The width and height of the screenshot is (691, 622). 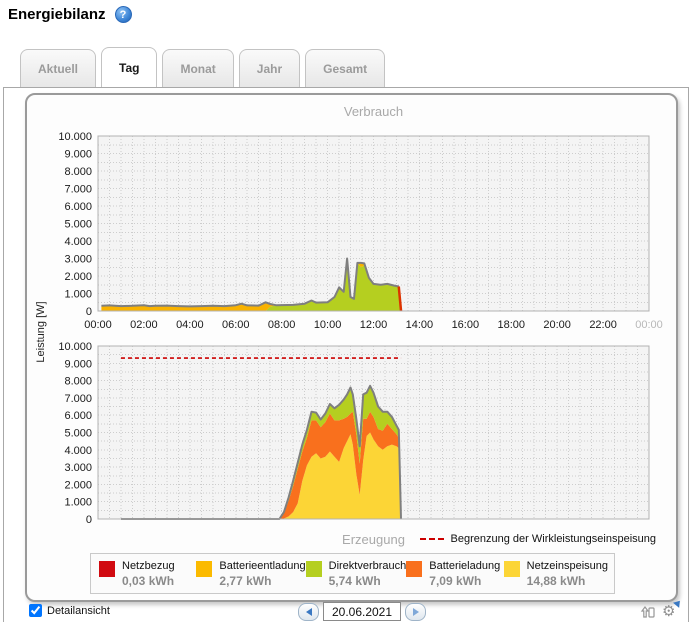 I want to click on arrow-right-icon, so click(x=415, y=611).